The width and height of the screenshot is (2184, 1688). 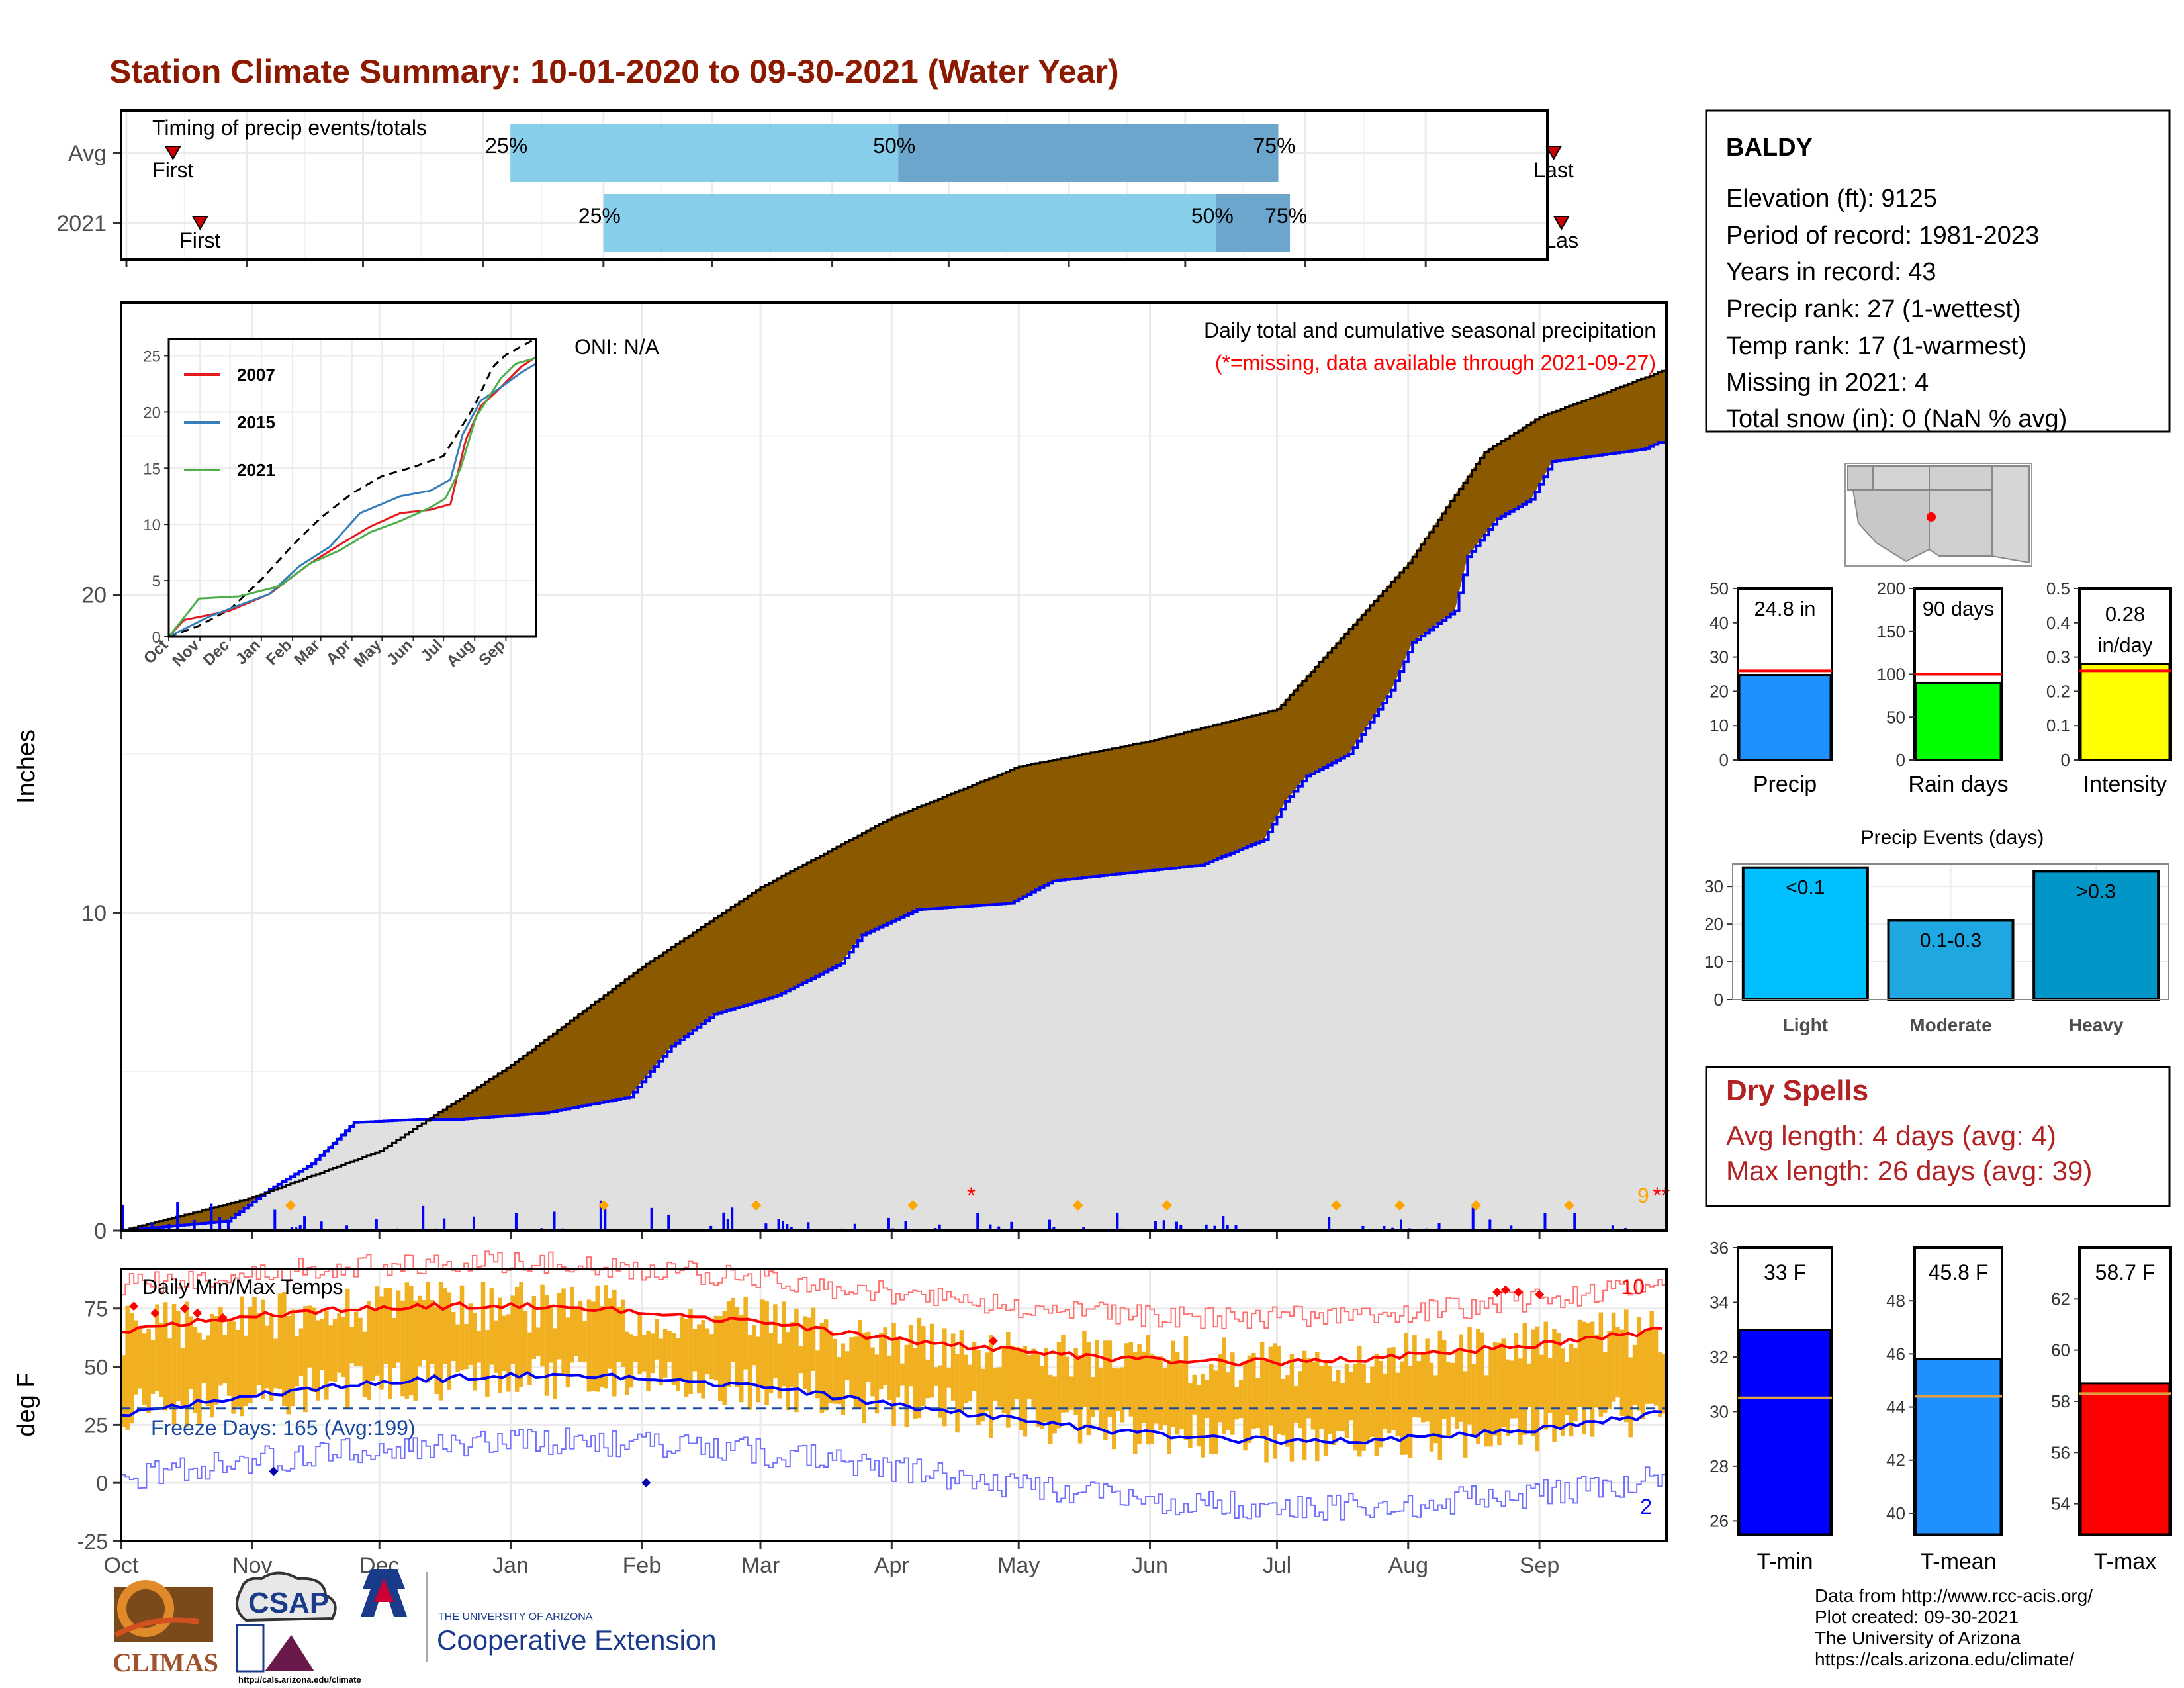 I want to click on temp-bar-ytick-label: 36, so click(x=1719, y=1248).